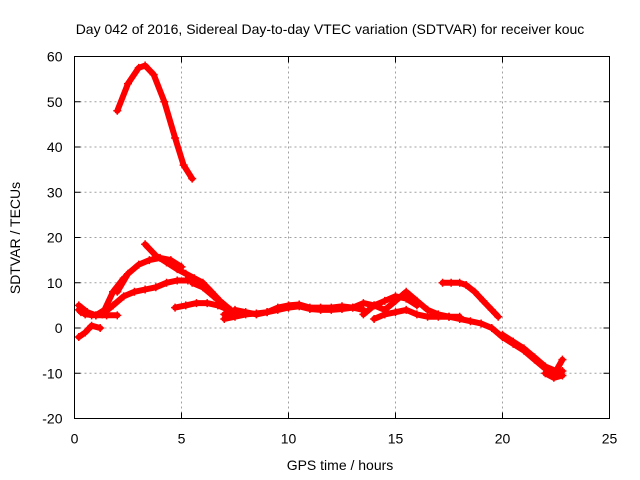 The width and height of the screenshot is (640, 480). Describe the element at coordinates (55, 283) in the screenshot. I see `y-tick-label: 10` at that location.